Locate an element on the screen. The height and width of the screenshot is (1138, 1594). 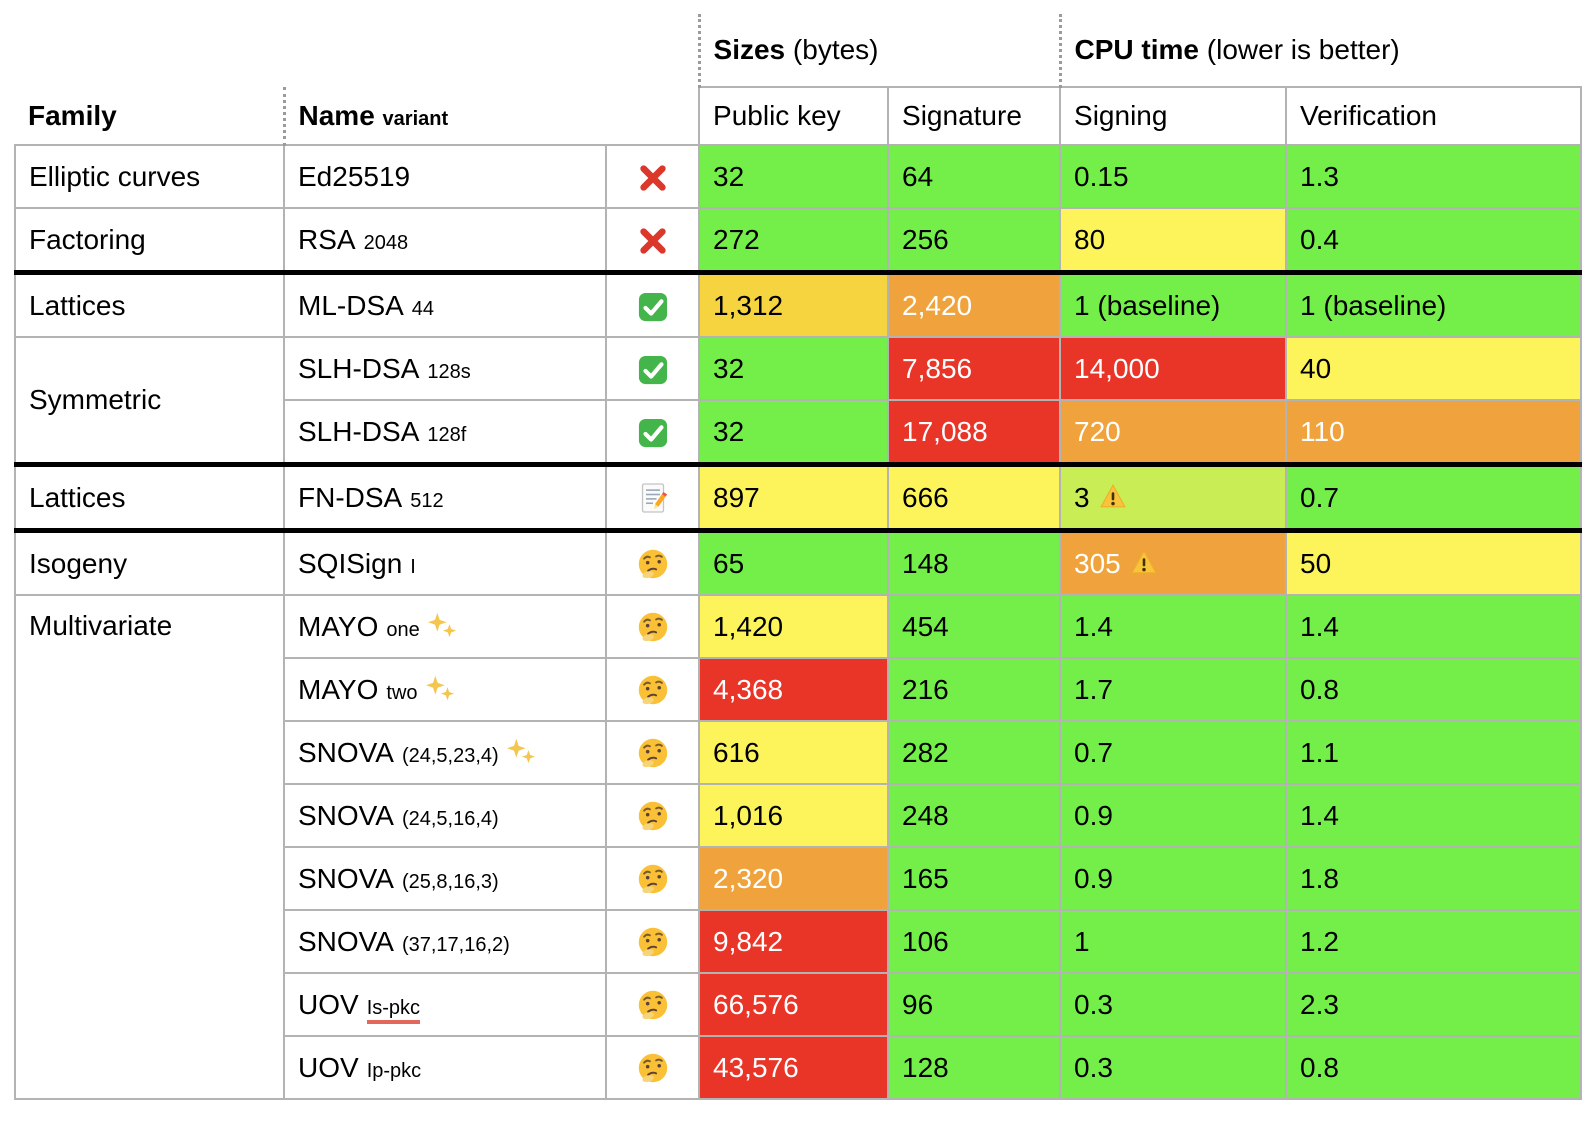
signing-cell: 14,000 is located at coordinates (1173, 368).